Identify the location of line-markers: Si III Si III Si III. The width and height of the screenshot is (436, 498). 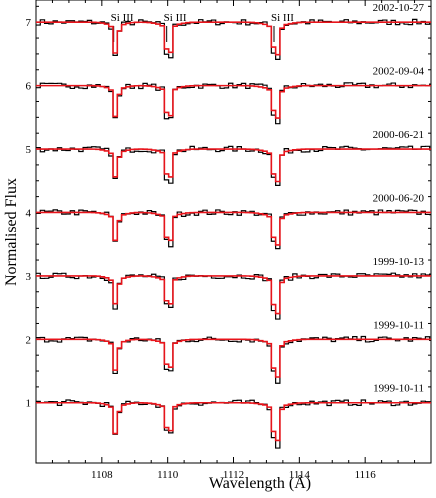
(202, 27).